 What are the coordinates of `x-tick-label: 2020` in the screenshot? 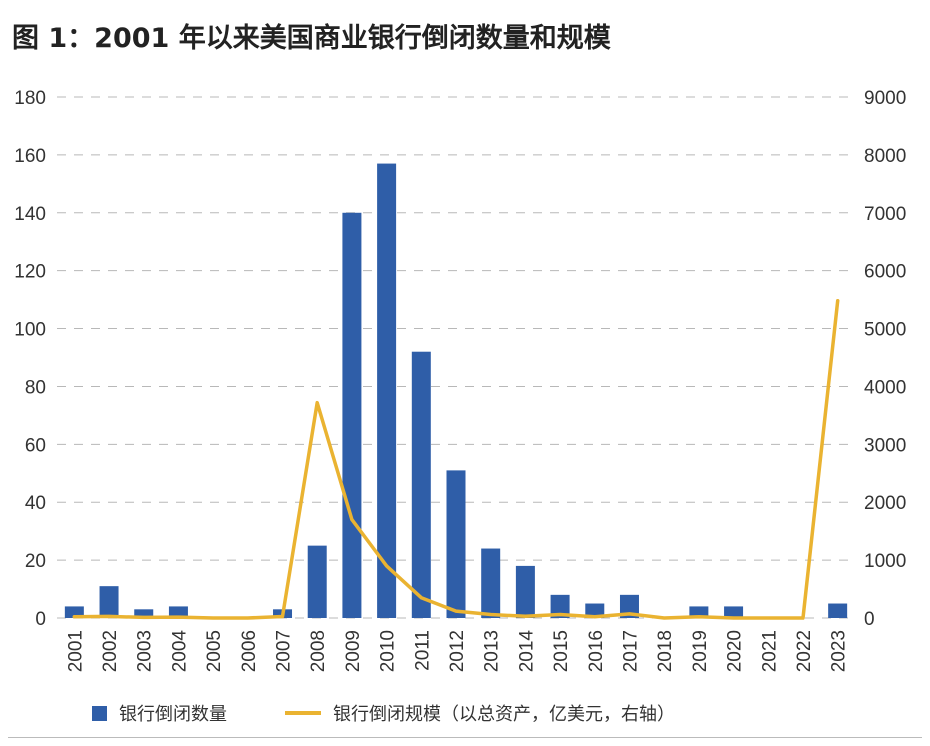 It's located at (735, 651).